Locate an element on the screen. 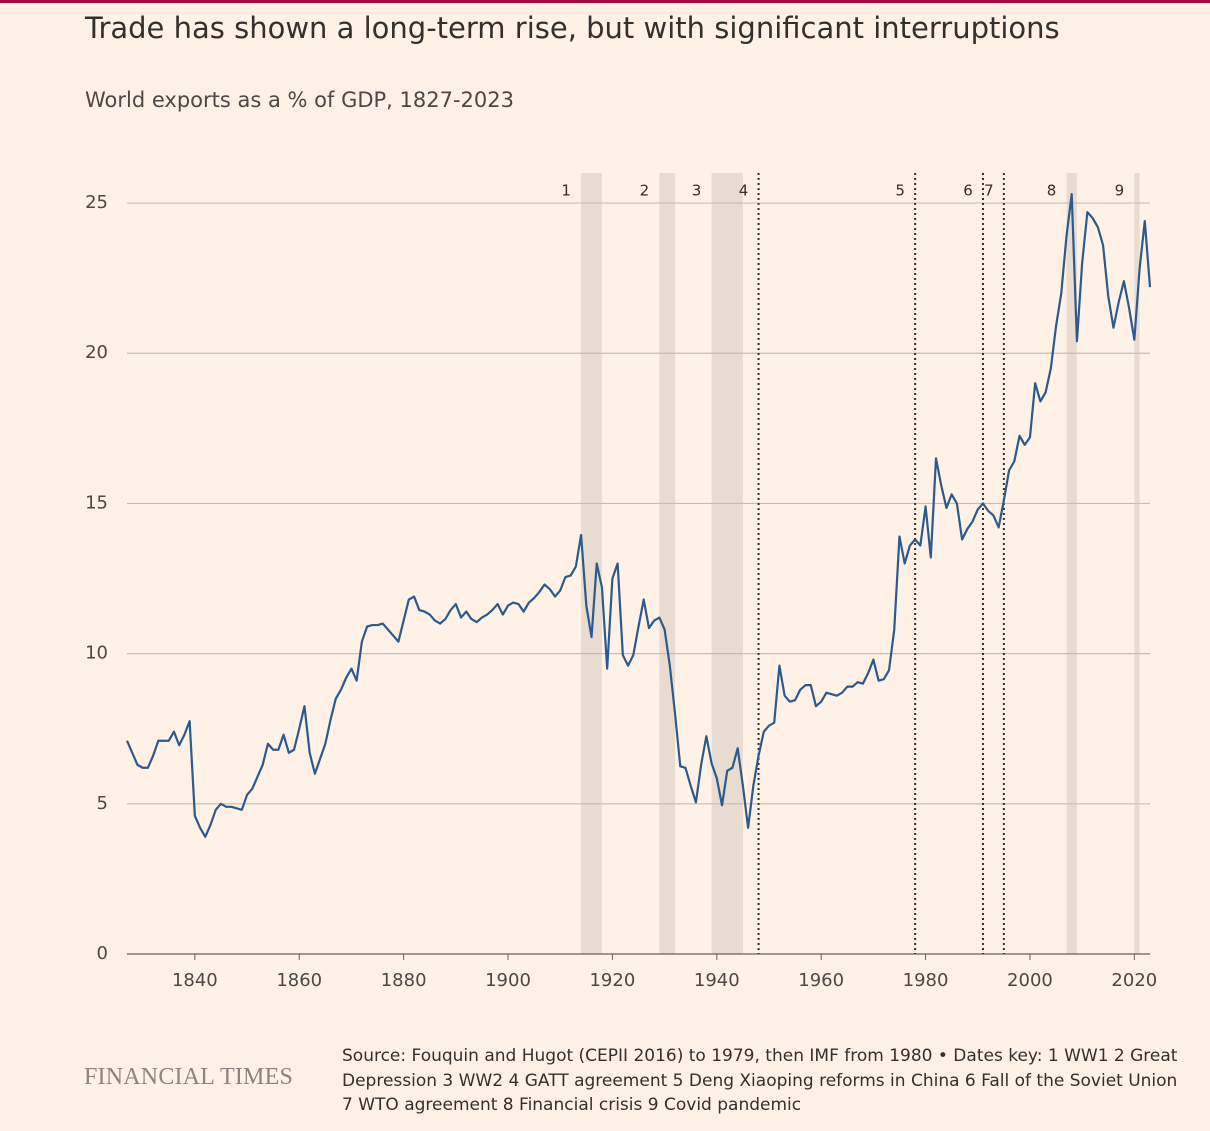 This screenshot has width=1210, height=1131. event-label: 8 is located at coordinates (1052, 191).